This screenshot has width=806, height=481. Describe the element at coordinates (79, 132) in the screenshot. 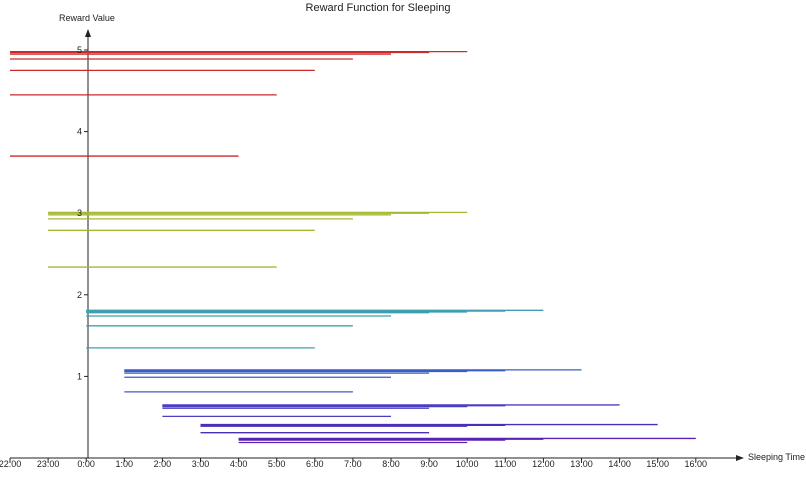

I see `y-tick-label: 4` at that location.